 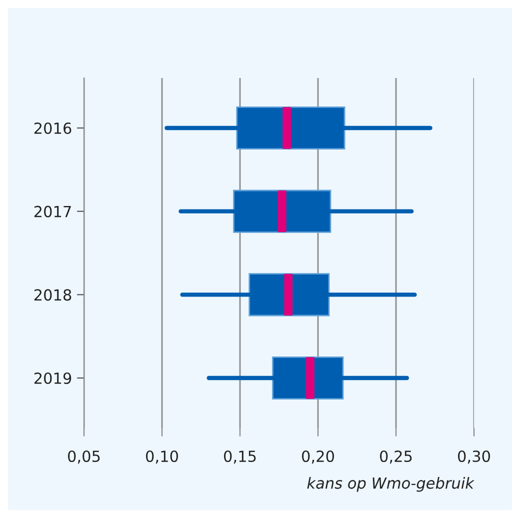 What do you see at coordinates (162, 457) in the screenshot?
I see `x-tick-label: 0,10` at bounding box center [162, 457].